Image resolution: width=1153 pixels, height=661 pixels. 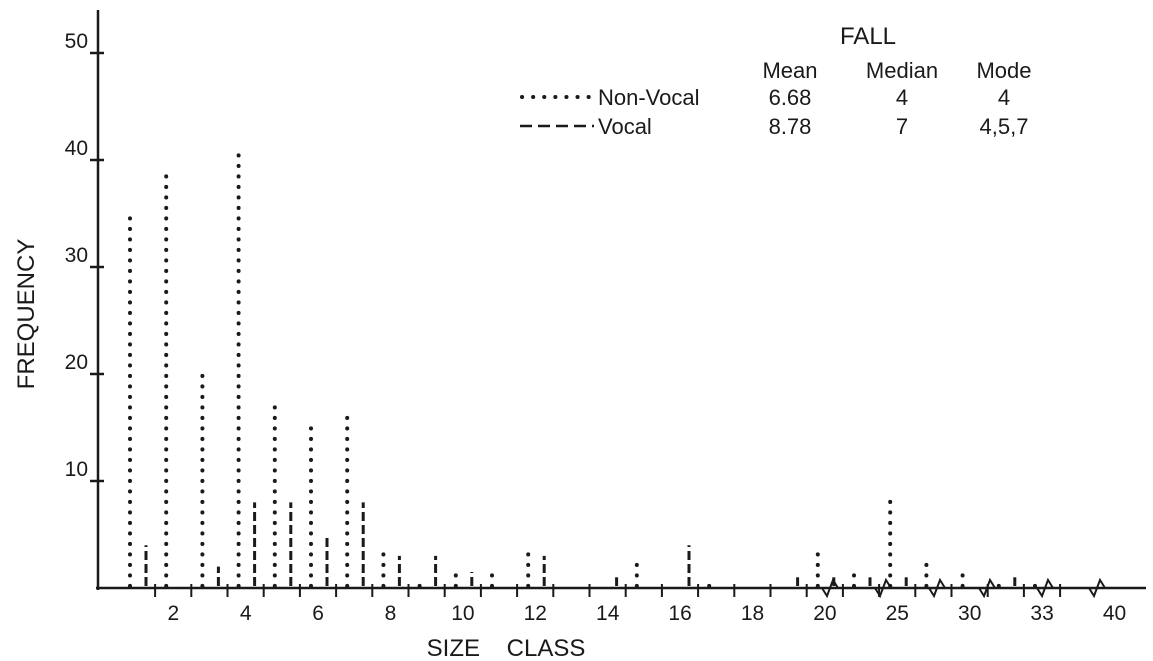 What do you see at coordinates (535, 613) in the screenshot?
I see `x-tick-label-12: 12` at bounding box center [535, 613].